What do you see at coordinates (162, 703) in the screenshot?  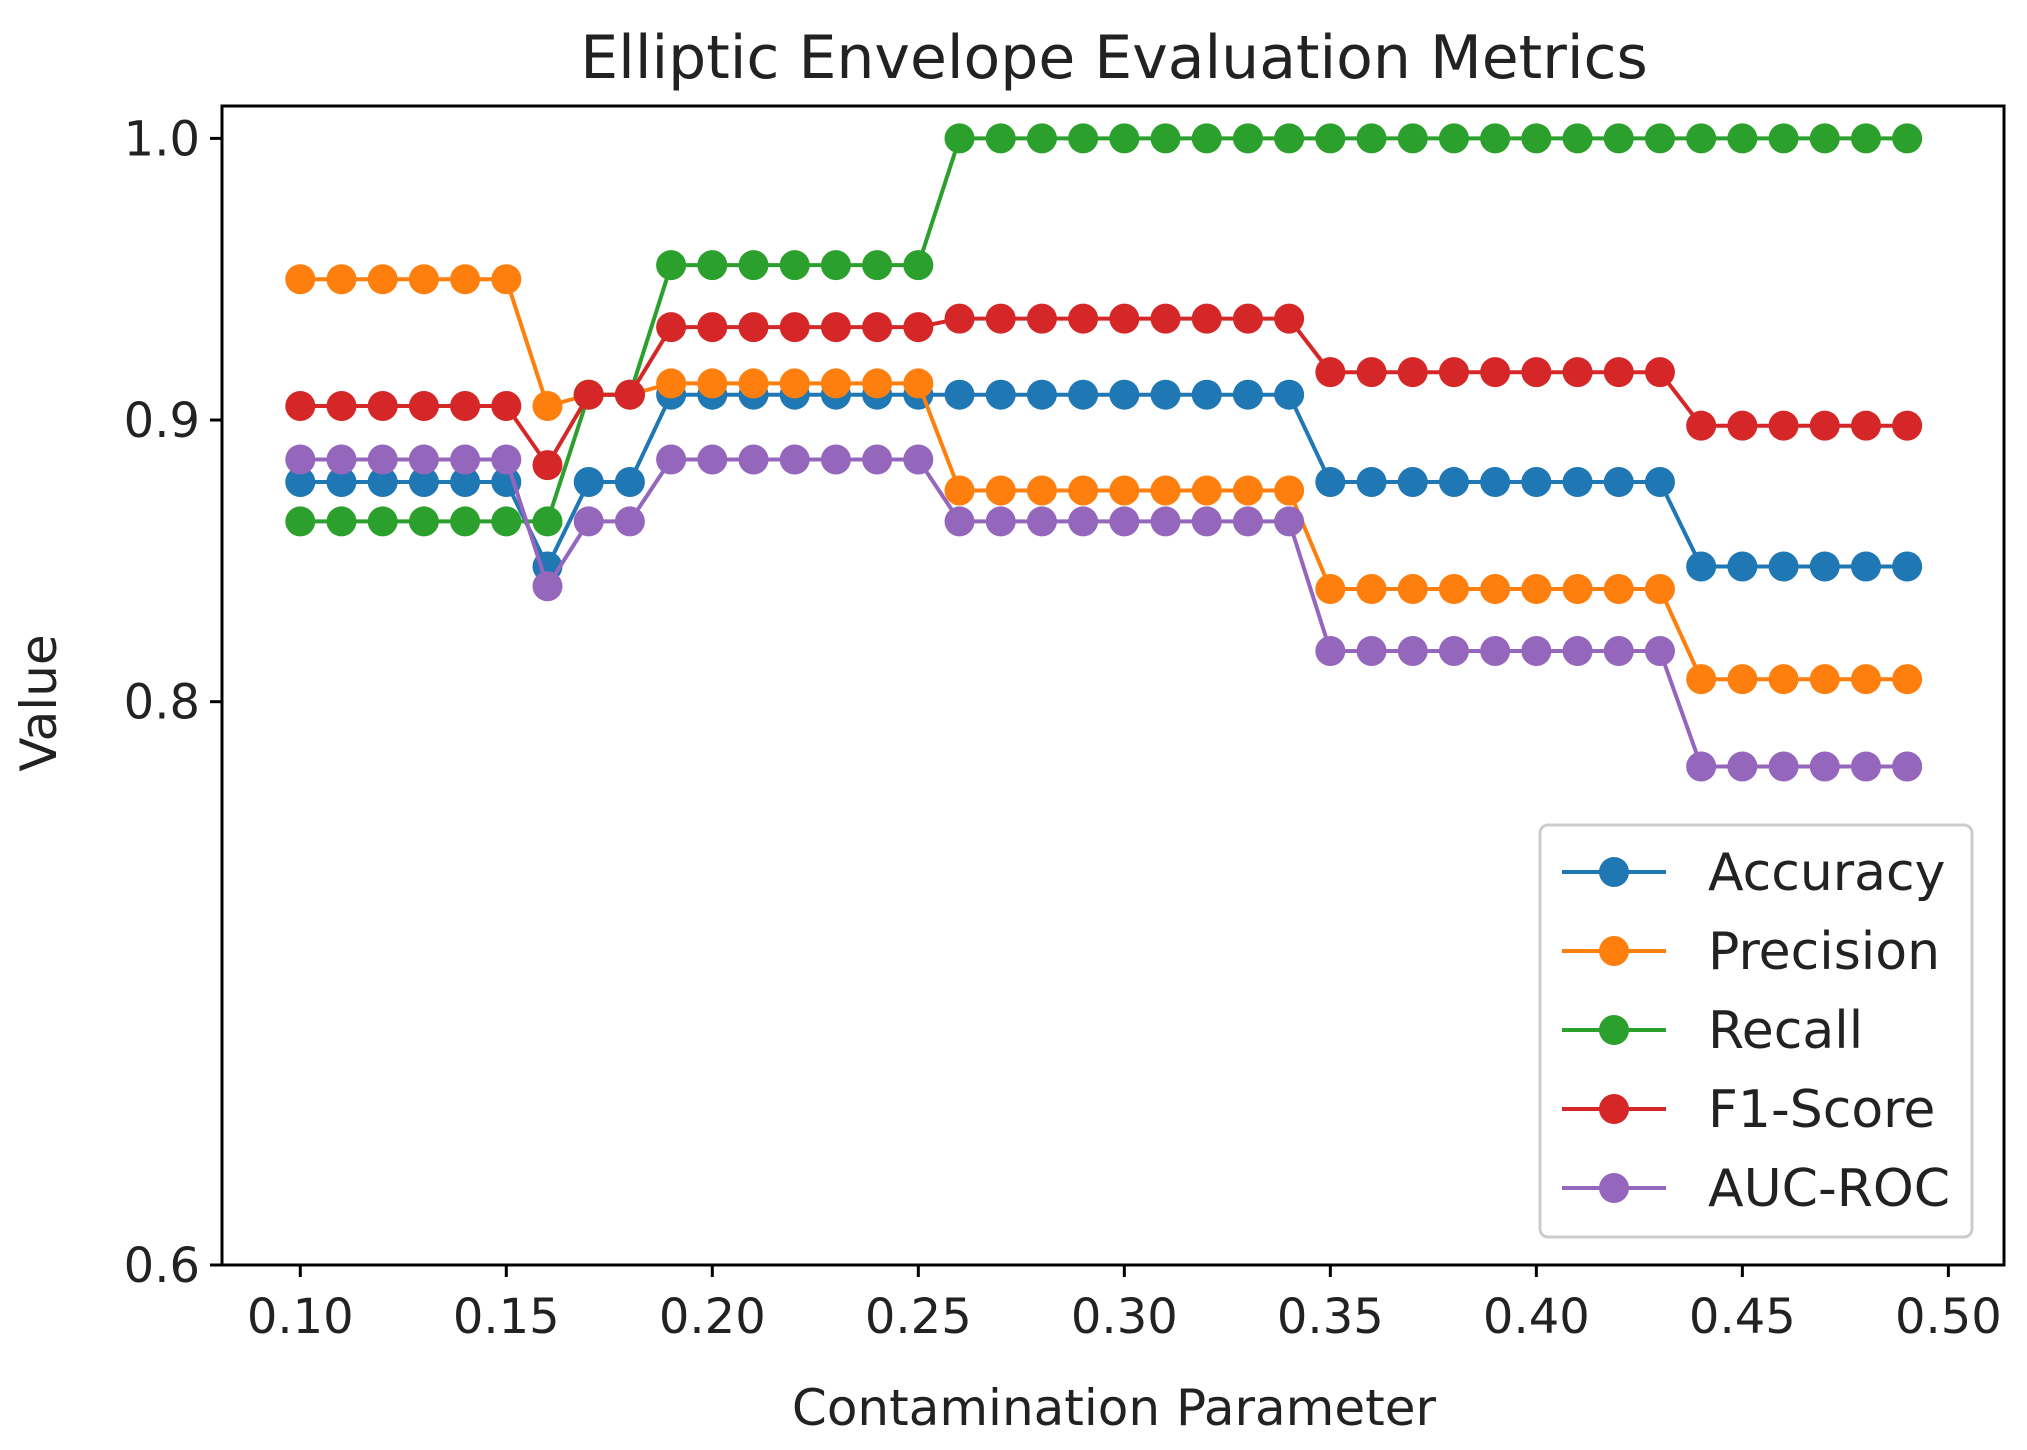 I see `y-tick-label: 0.8` at bounding box center [162, 703].